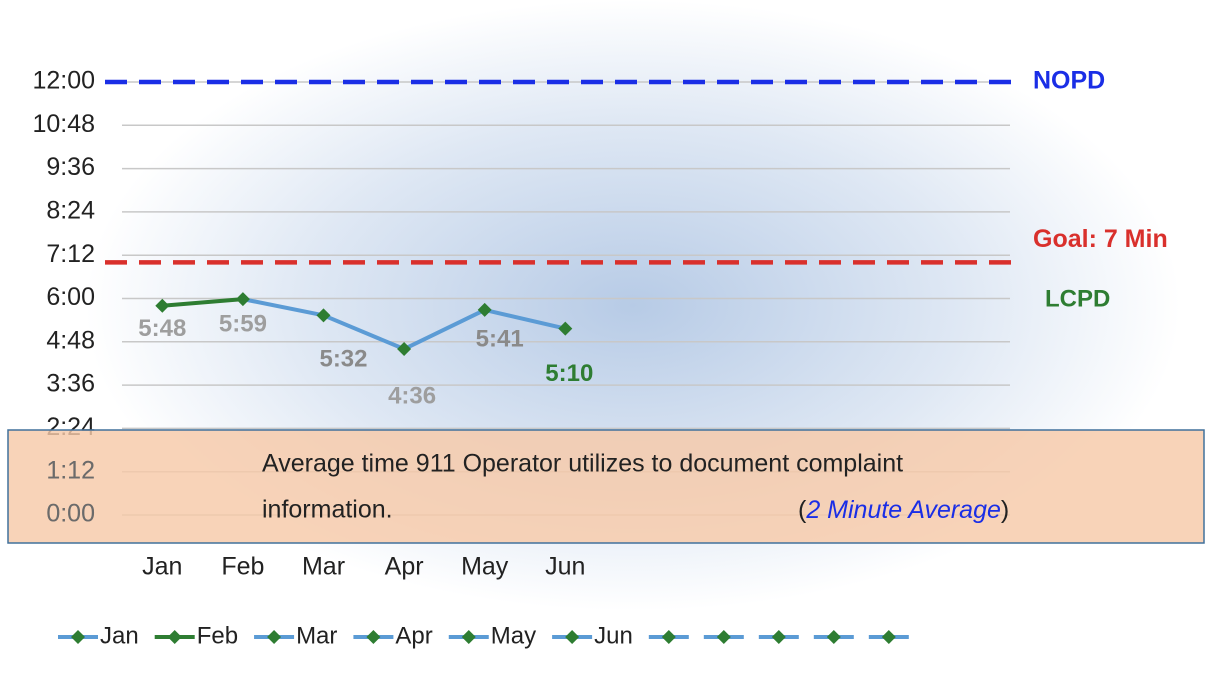 This screenshot has width=1217, height=679. I want to click on y-tick-label: 4:48, so click(70, 340).